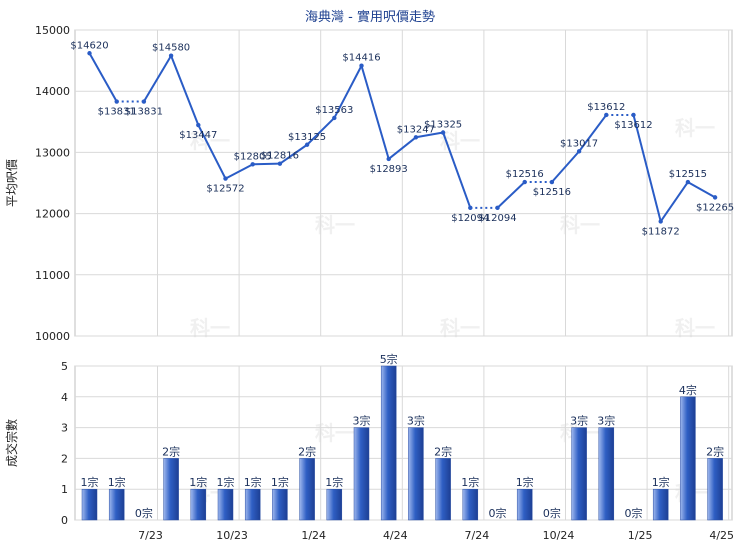 This screenshot has height=550, width=740. Describe the element at coordinates (64, 397) in the screenshot. I see `bar-y-tick-label: 4` at that location.